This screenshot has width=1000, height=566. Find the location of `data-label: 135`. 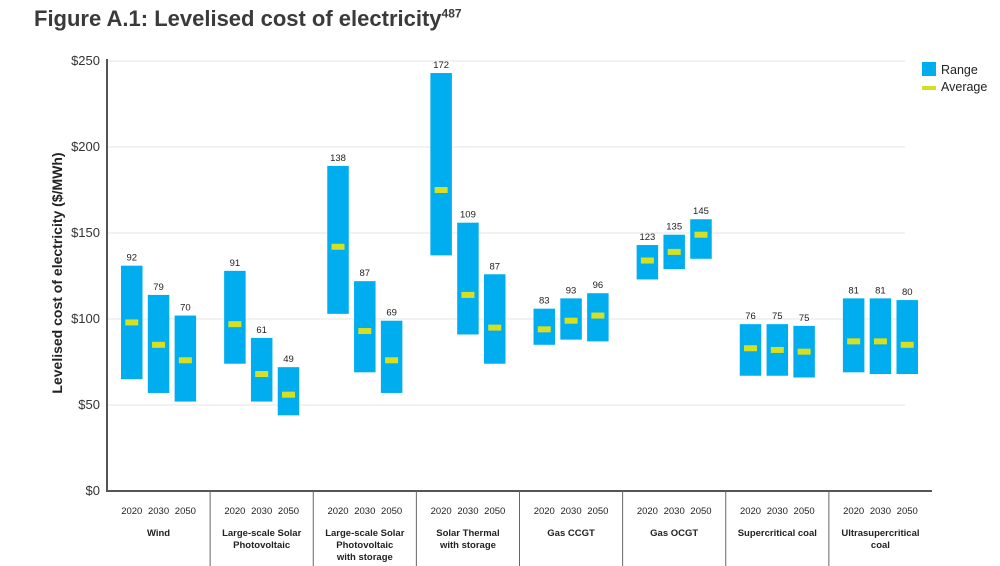

data-label: 135 is located at coordinates (674, 227).